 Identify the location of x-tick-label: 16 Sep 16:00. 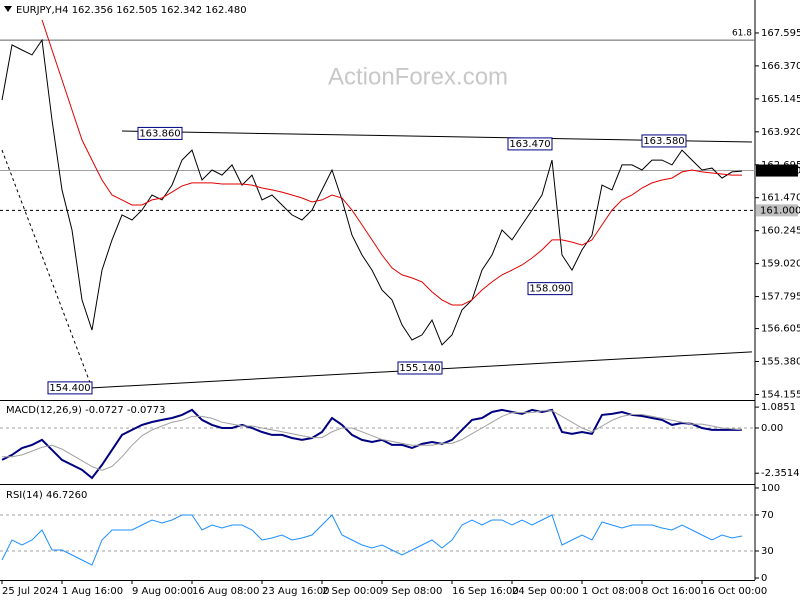
(485, 591).